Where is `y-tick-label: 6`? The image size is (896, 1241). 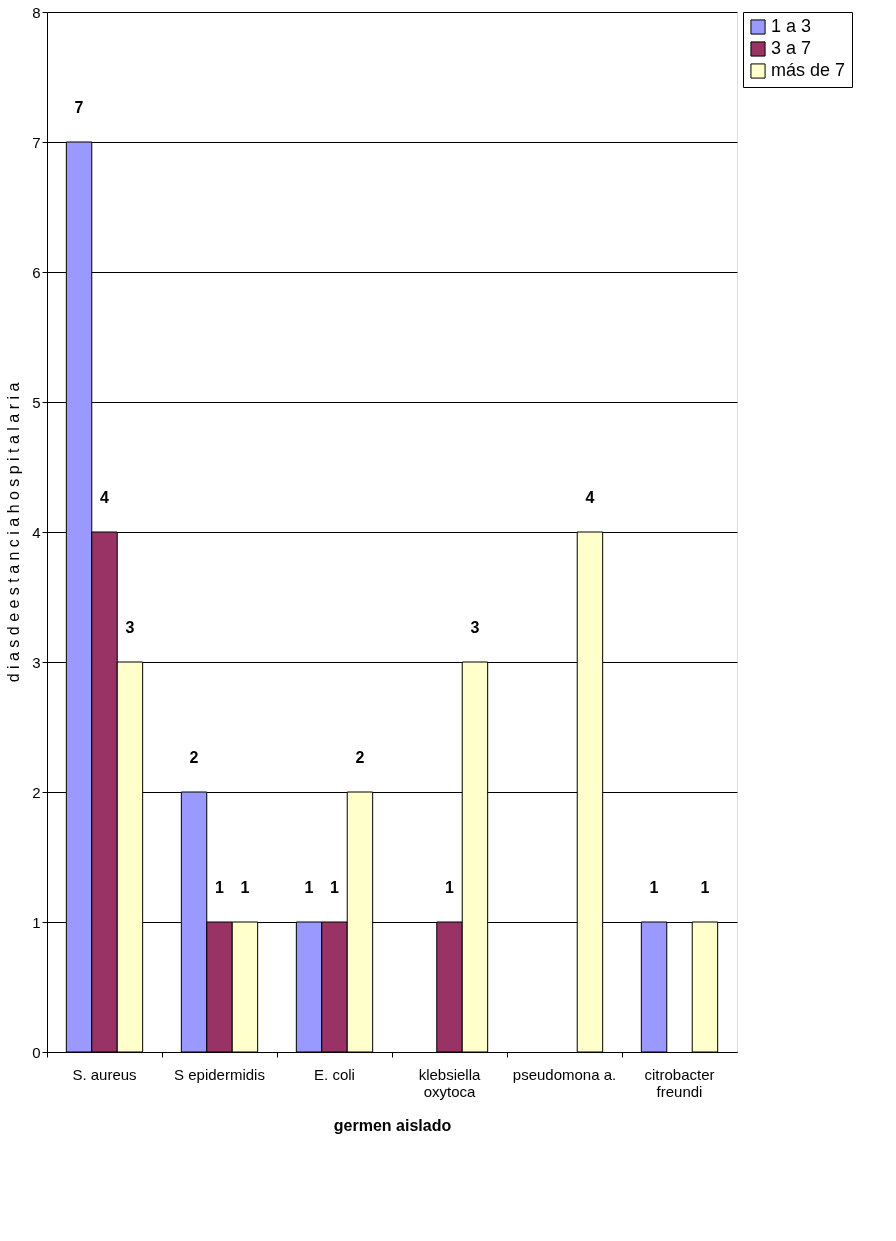
y-tick-label: 6 is located at coordinates (36, 272).